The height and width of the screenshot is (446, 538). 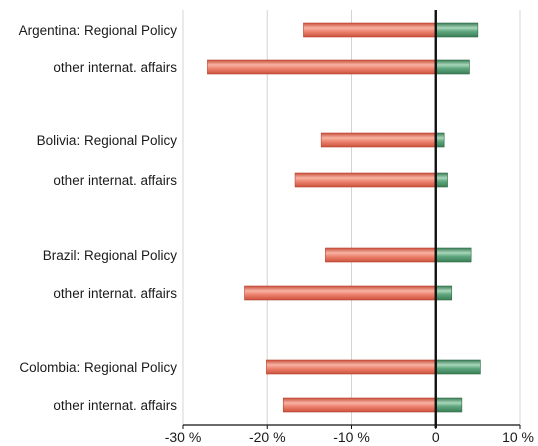 I want to click on bar-s1-c1, so click(x=452, y=67).